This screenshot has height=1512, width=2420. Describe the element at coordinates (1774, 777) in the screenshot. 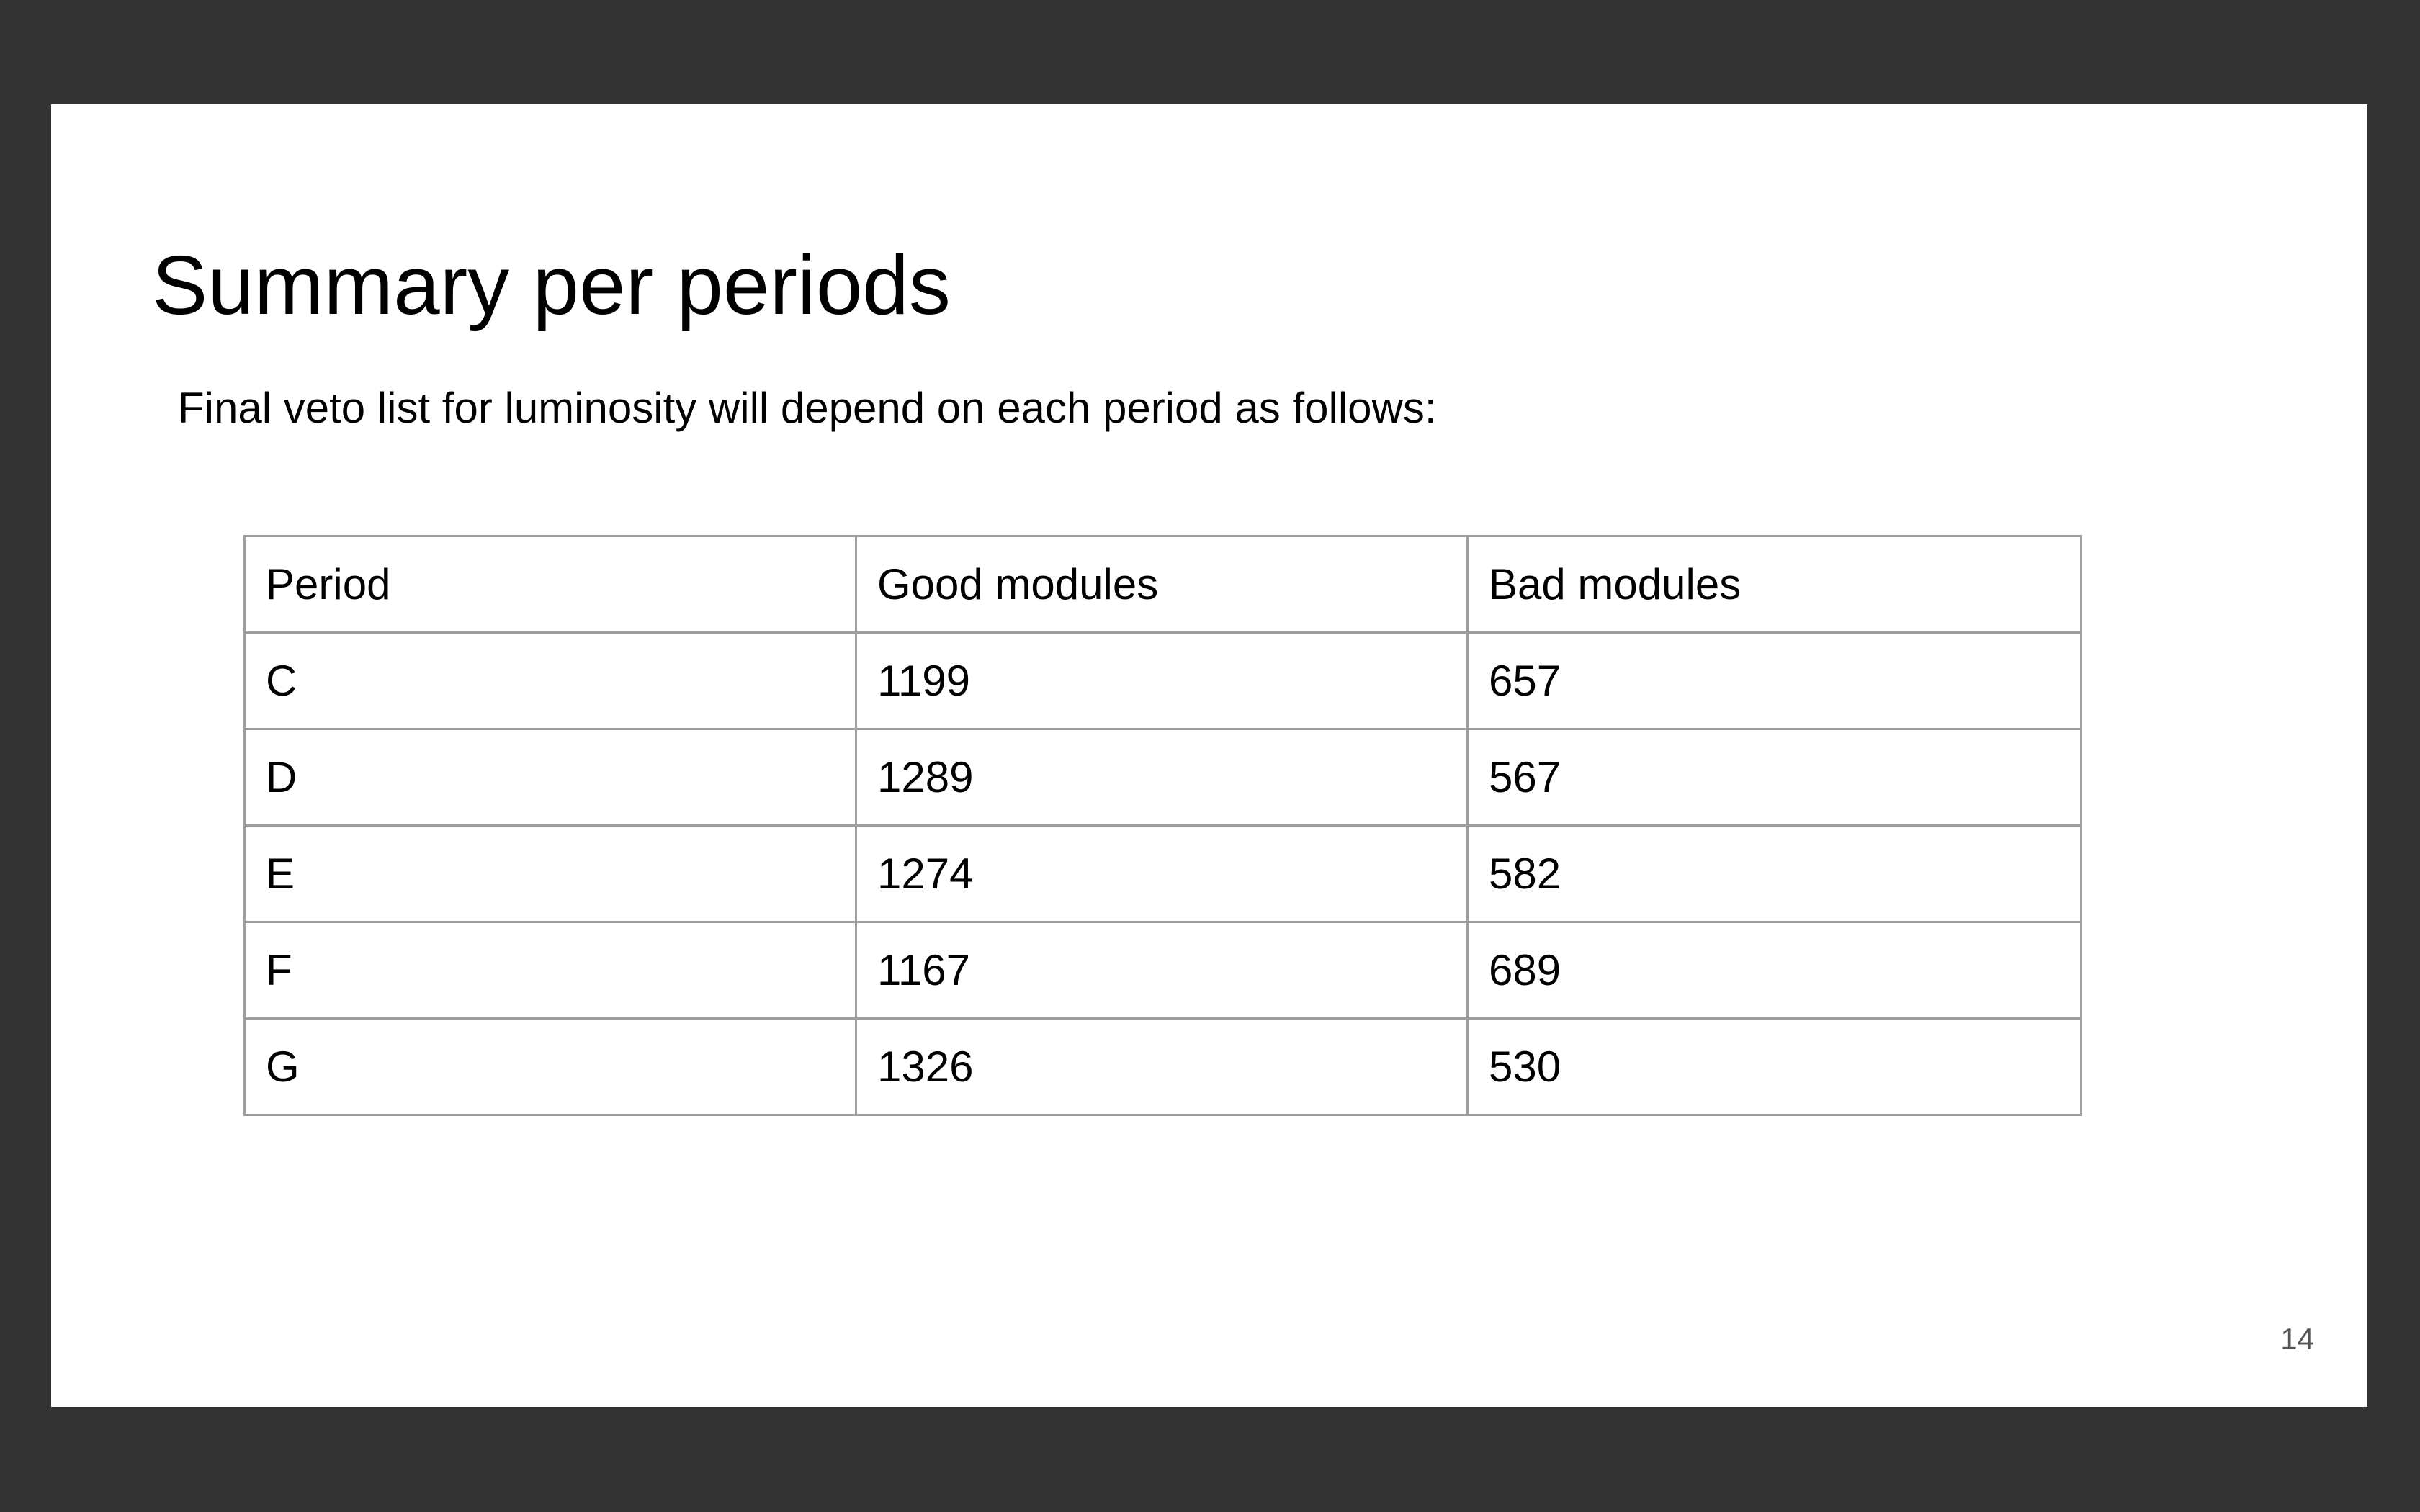

I see `cell-bad-modules: 567` at that location.